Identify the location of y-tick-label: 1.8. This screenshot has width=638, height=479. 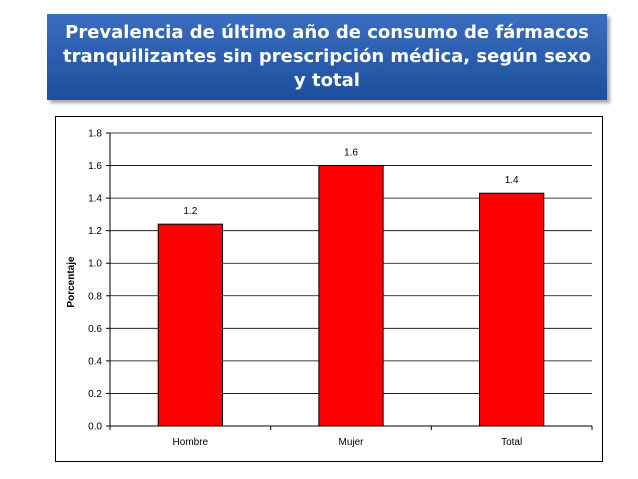
(95, 134).